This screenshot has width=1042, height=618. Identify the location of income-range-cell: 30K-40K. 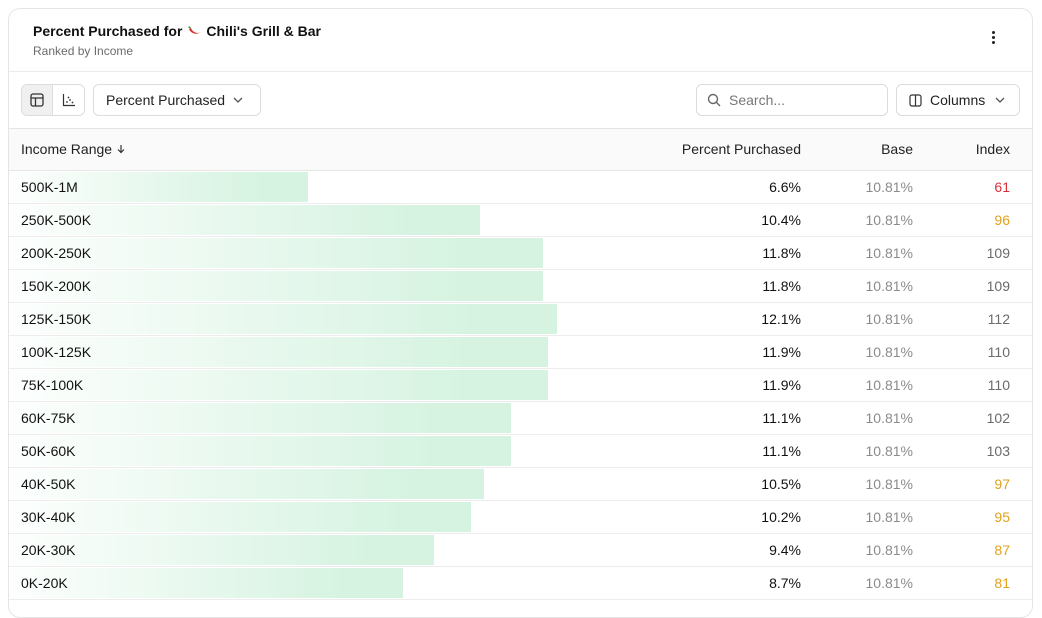
(240, 516).